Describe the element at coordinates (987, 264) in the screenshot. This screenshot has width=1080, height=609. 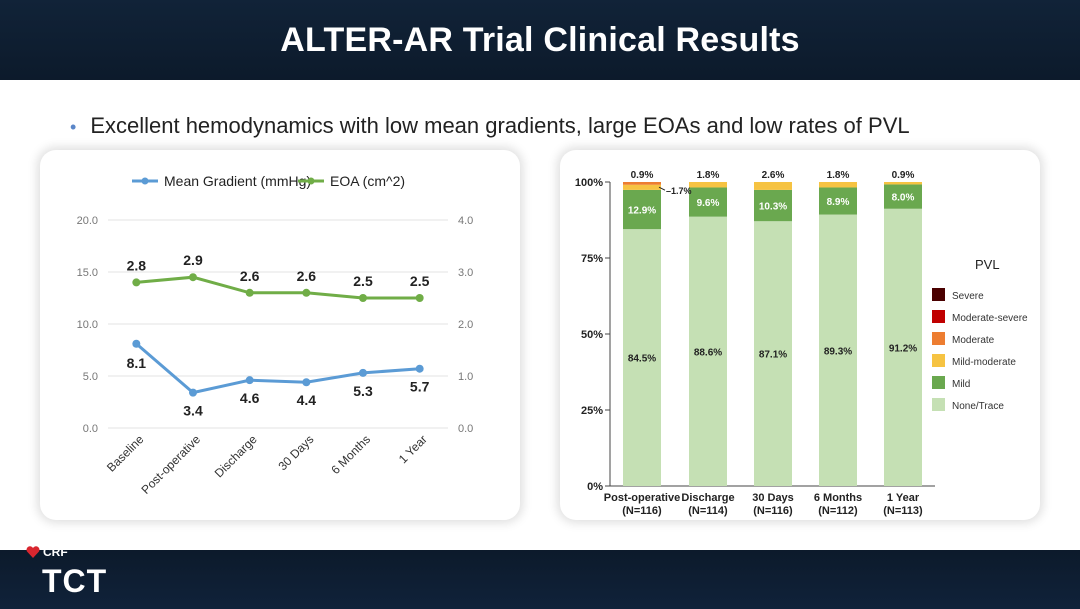
I see `legend-title: PVL` at that location.